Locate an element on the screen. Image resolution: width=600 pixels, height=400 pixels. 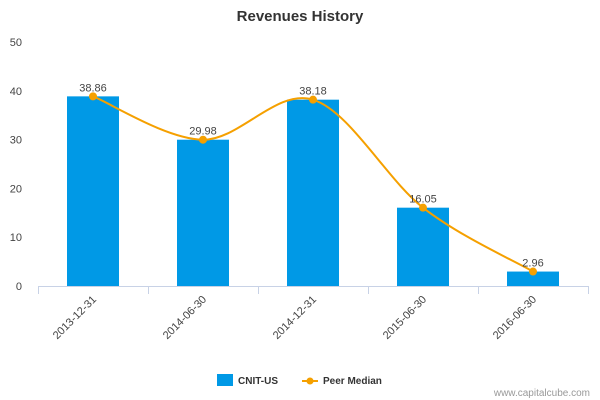
y-tick-label: 10 is located at coordinates (16, 238).